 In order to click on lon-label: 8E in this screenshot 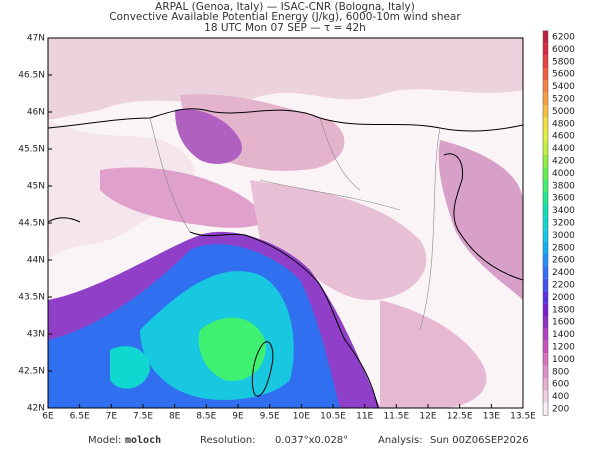, I will do `click(175, 417)`.